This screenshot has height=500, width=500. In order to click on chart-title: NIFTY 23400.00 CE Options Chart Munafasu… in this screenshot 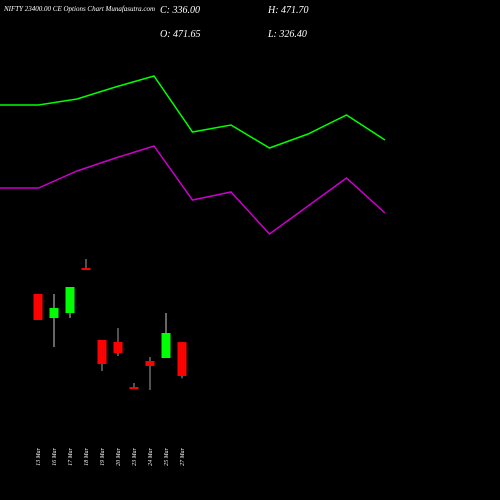, I will do `click(79, 9)`.